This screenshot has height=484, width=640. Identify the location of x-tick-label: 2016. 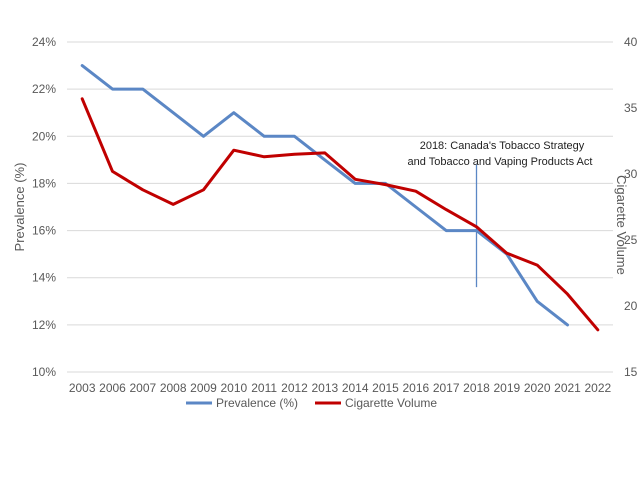
(415, 388).